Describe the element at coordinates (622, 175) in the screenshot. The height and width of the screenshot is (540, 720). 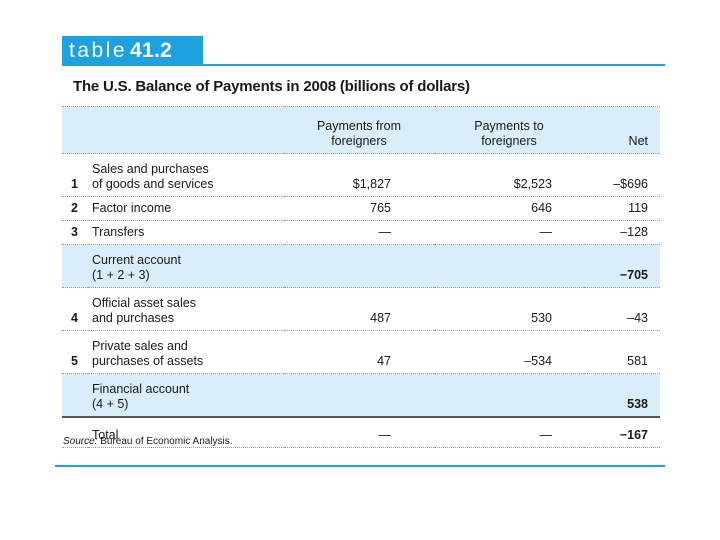
I see `row-net: –$696` at that location.